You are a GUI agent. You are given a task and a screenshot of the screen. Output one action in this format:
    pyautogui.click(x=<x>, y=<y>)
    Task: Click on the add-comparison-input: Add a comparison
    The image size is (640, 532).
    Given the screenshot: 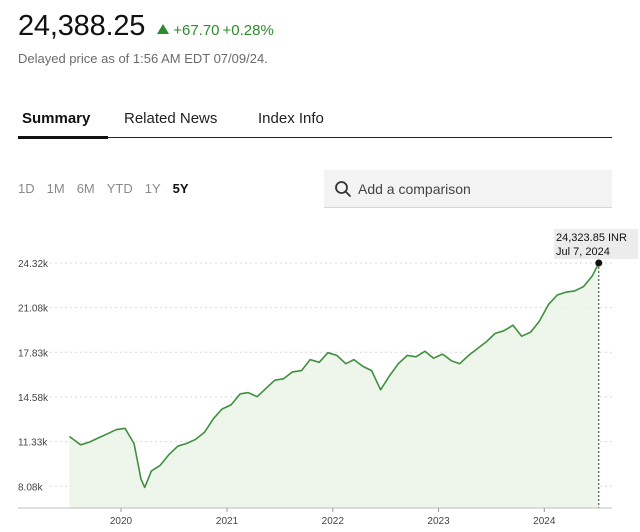 What is the action you would take?
    pyautogui.click(x=468, y=189)
    